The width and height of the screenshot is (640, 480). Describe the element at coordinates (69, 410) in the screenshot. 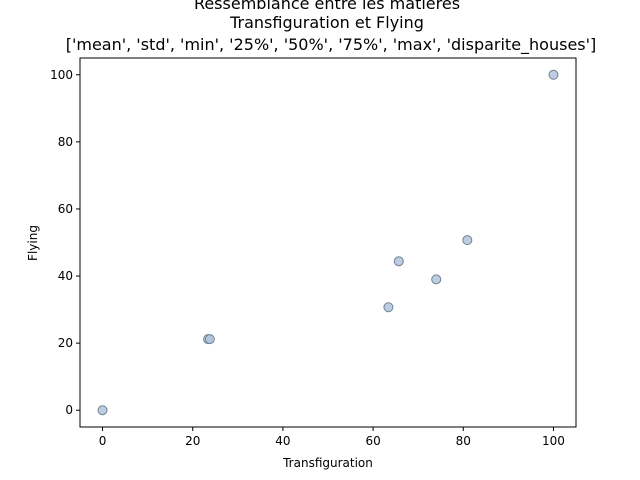

I see `y-tick-label: 0` at that location.